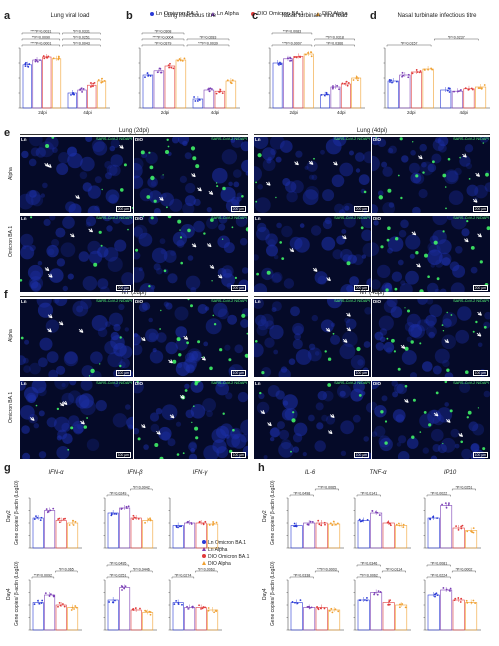 Image resolution: width=499 pixels, height=646 pixels. I want to click on plot-g-stat-label: *P=0.0042, so click(141, 487).